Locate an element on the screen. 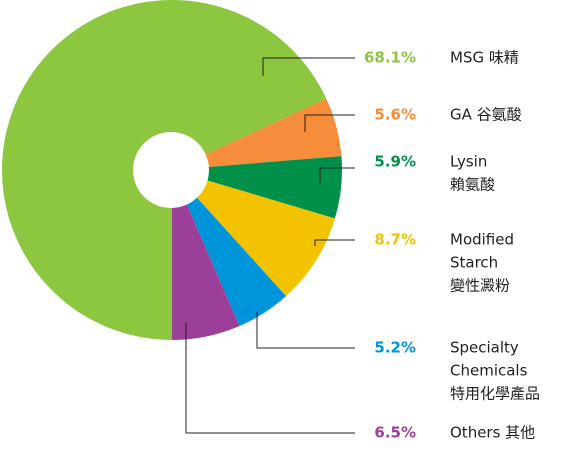 This screenshot has width=587, height=458. value-label: 5.9% is located at coordinates (395, 162).